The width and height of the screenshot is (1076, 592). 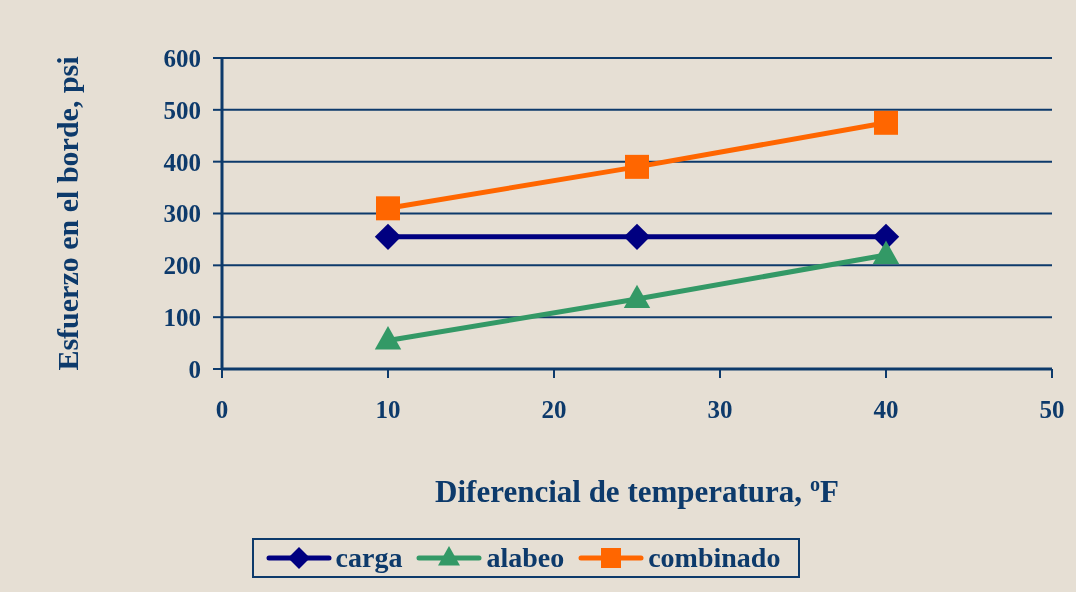 I want to click on y-tick-label: 400, so click(x=182, y=162).